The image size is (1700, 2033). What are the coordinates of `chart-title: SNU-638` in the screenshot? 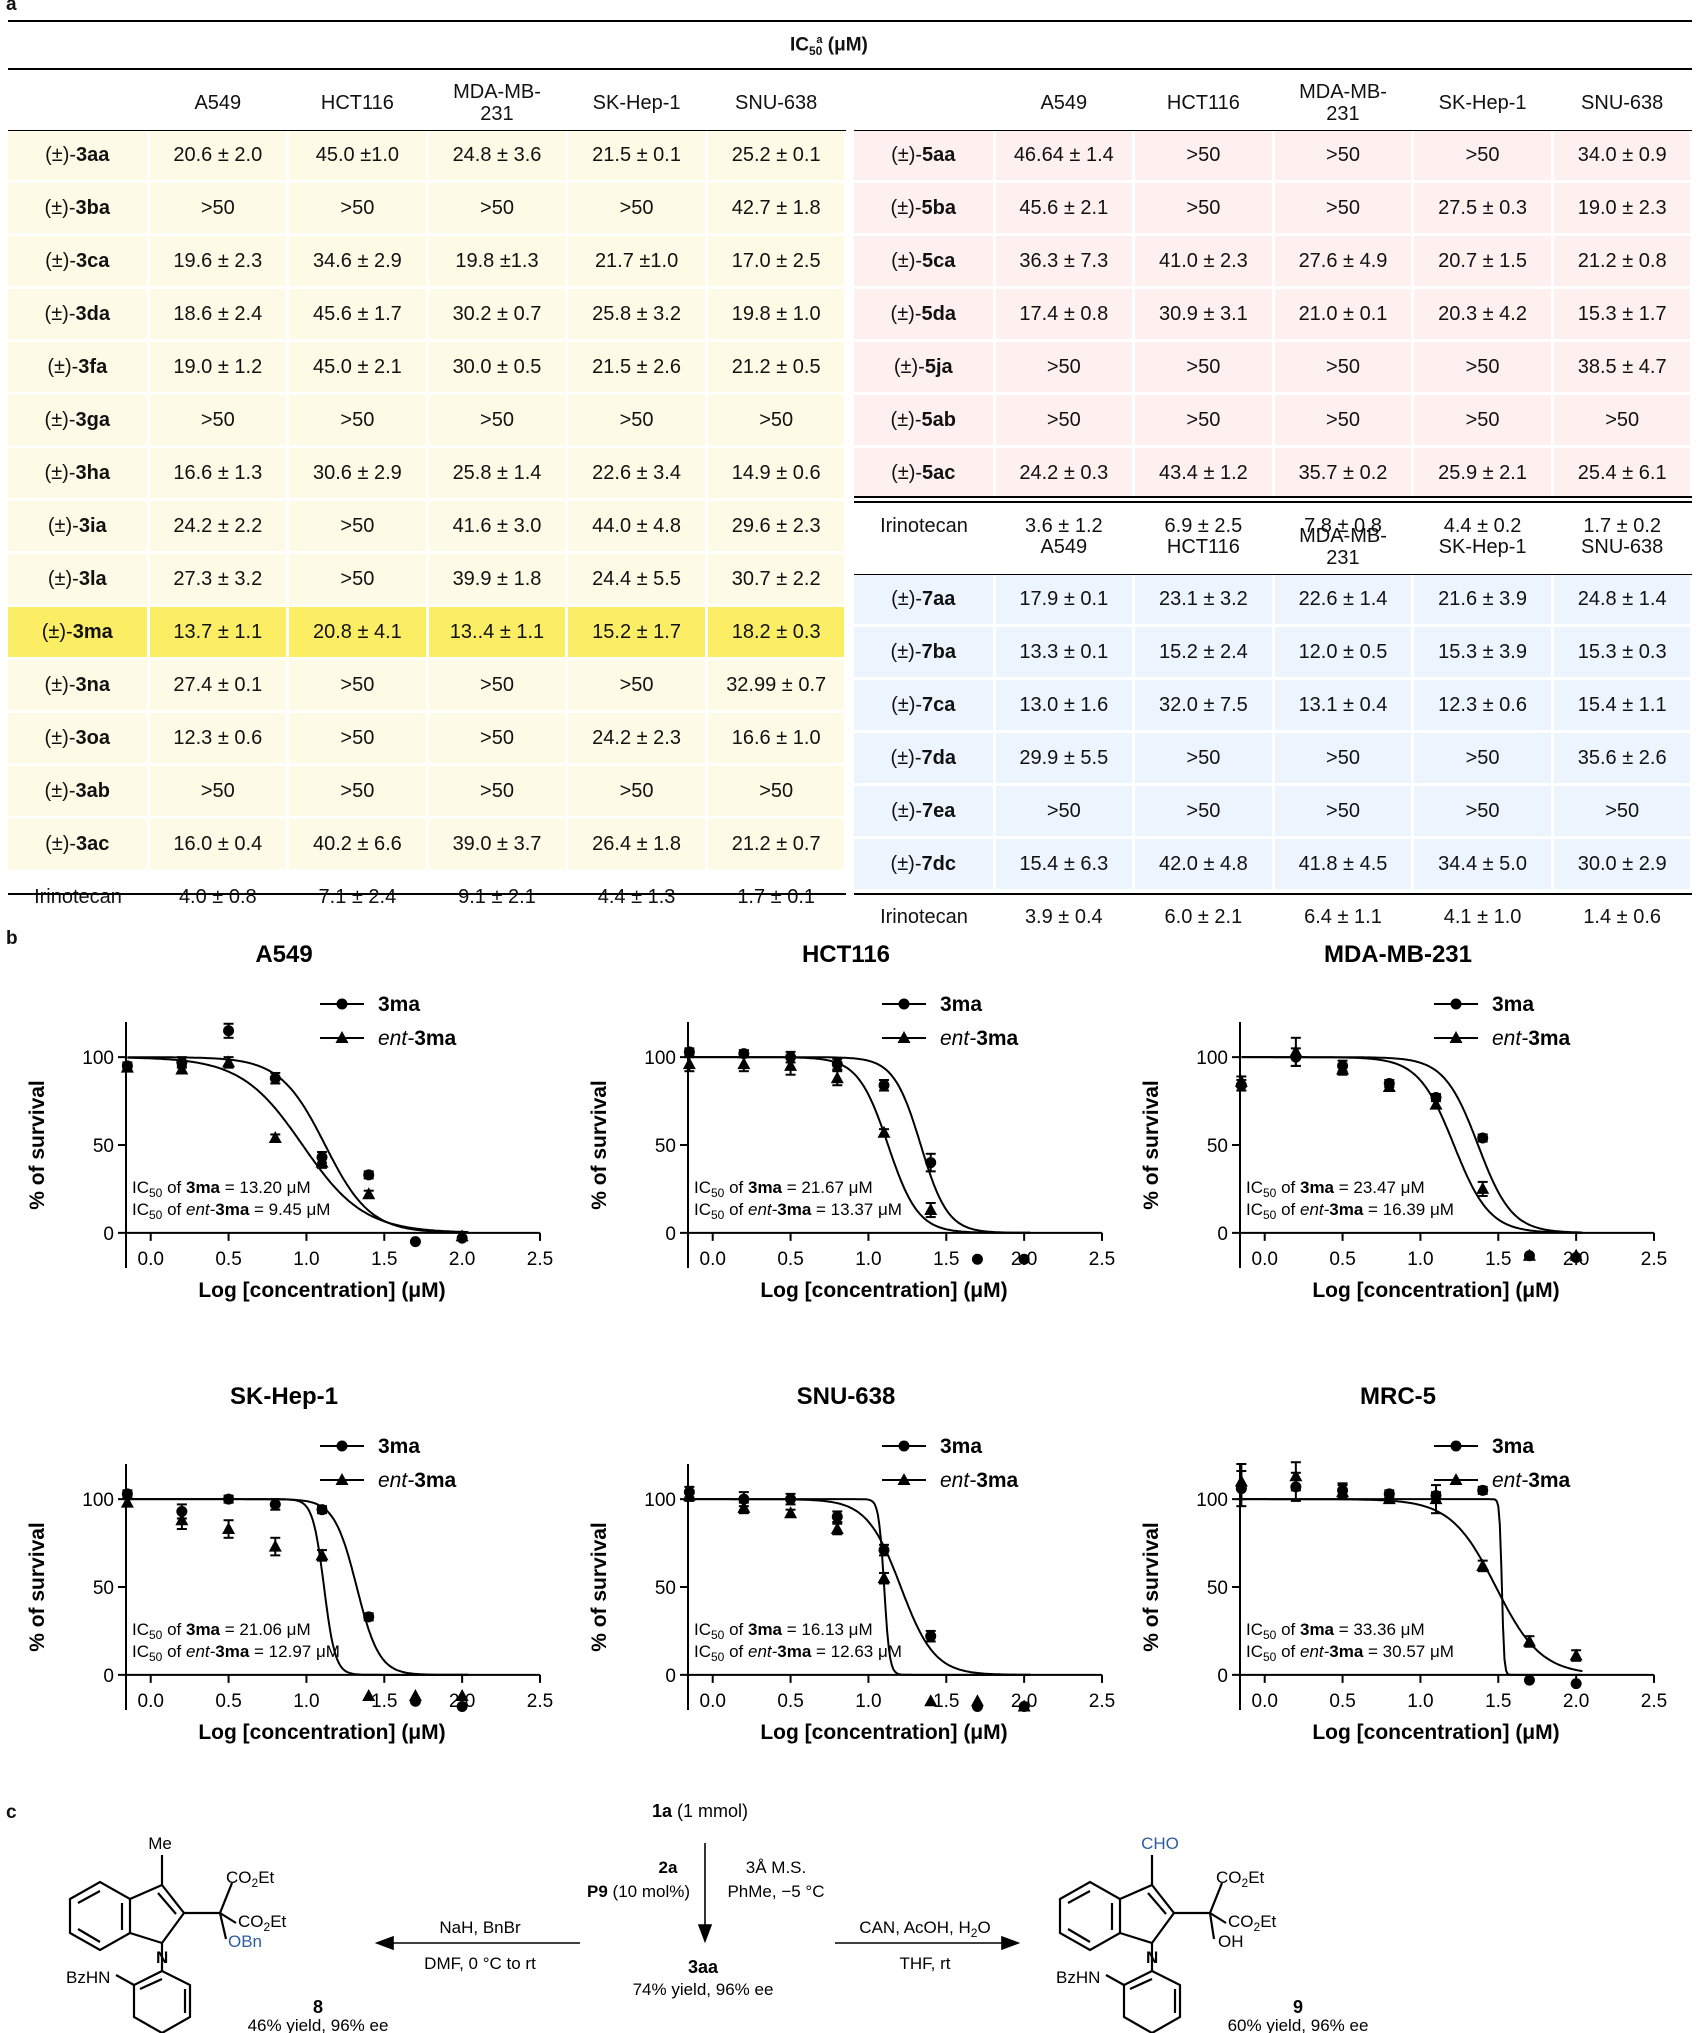 It's located at (846, 1396).